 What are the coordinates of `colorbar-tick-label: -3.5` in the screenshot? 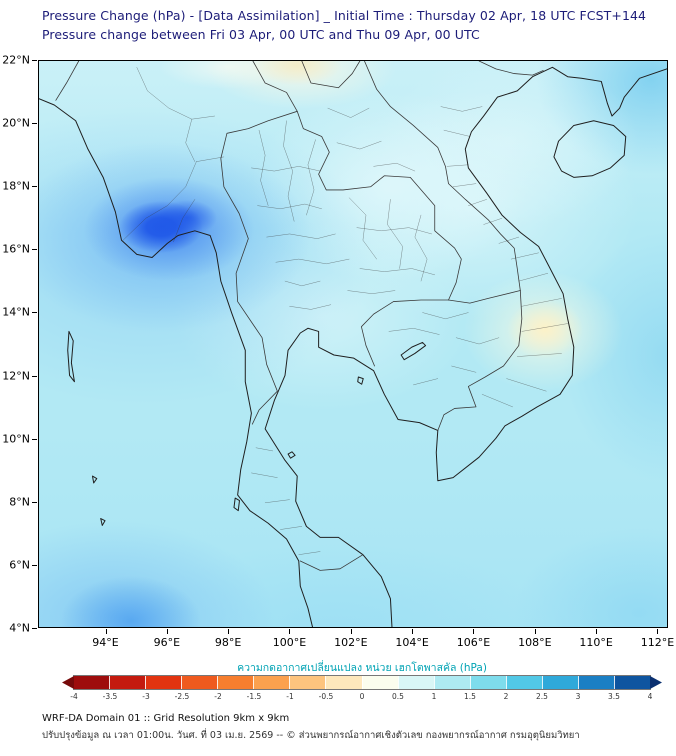 It's located at (110, 696).